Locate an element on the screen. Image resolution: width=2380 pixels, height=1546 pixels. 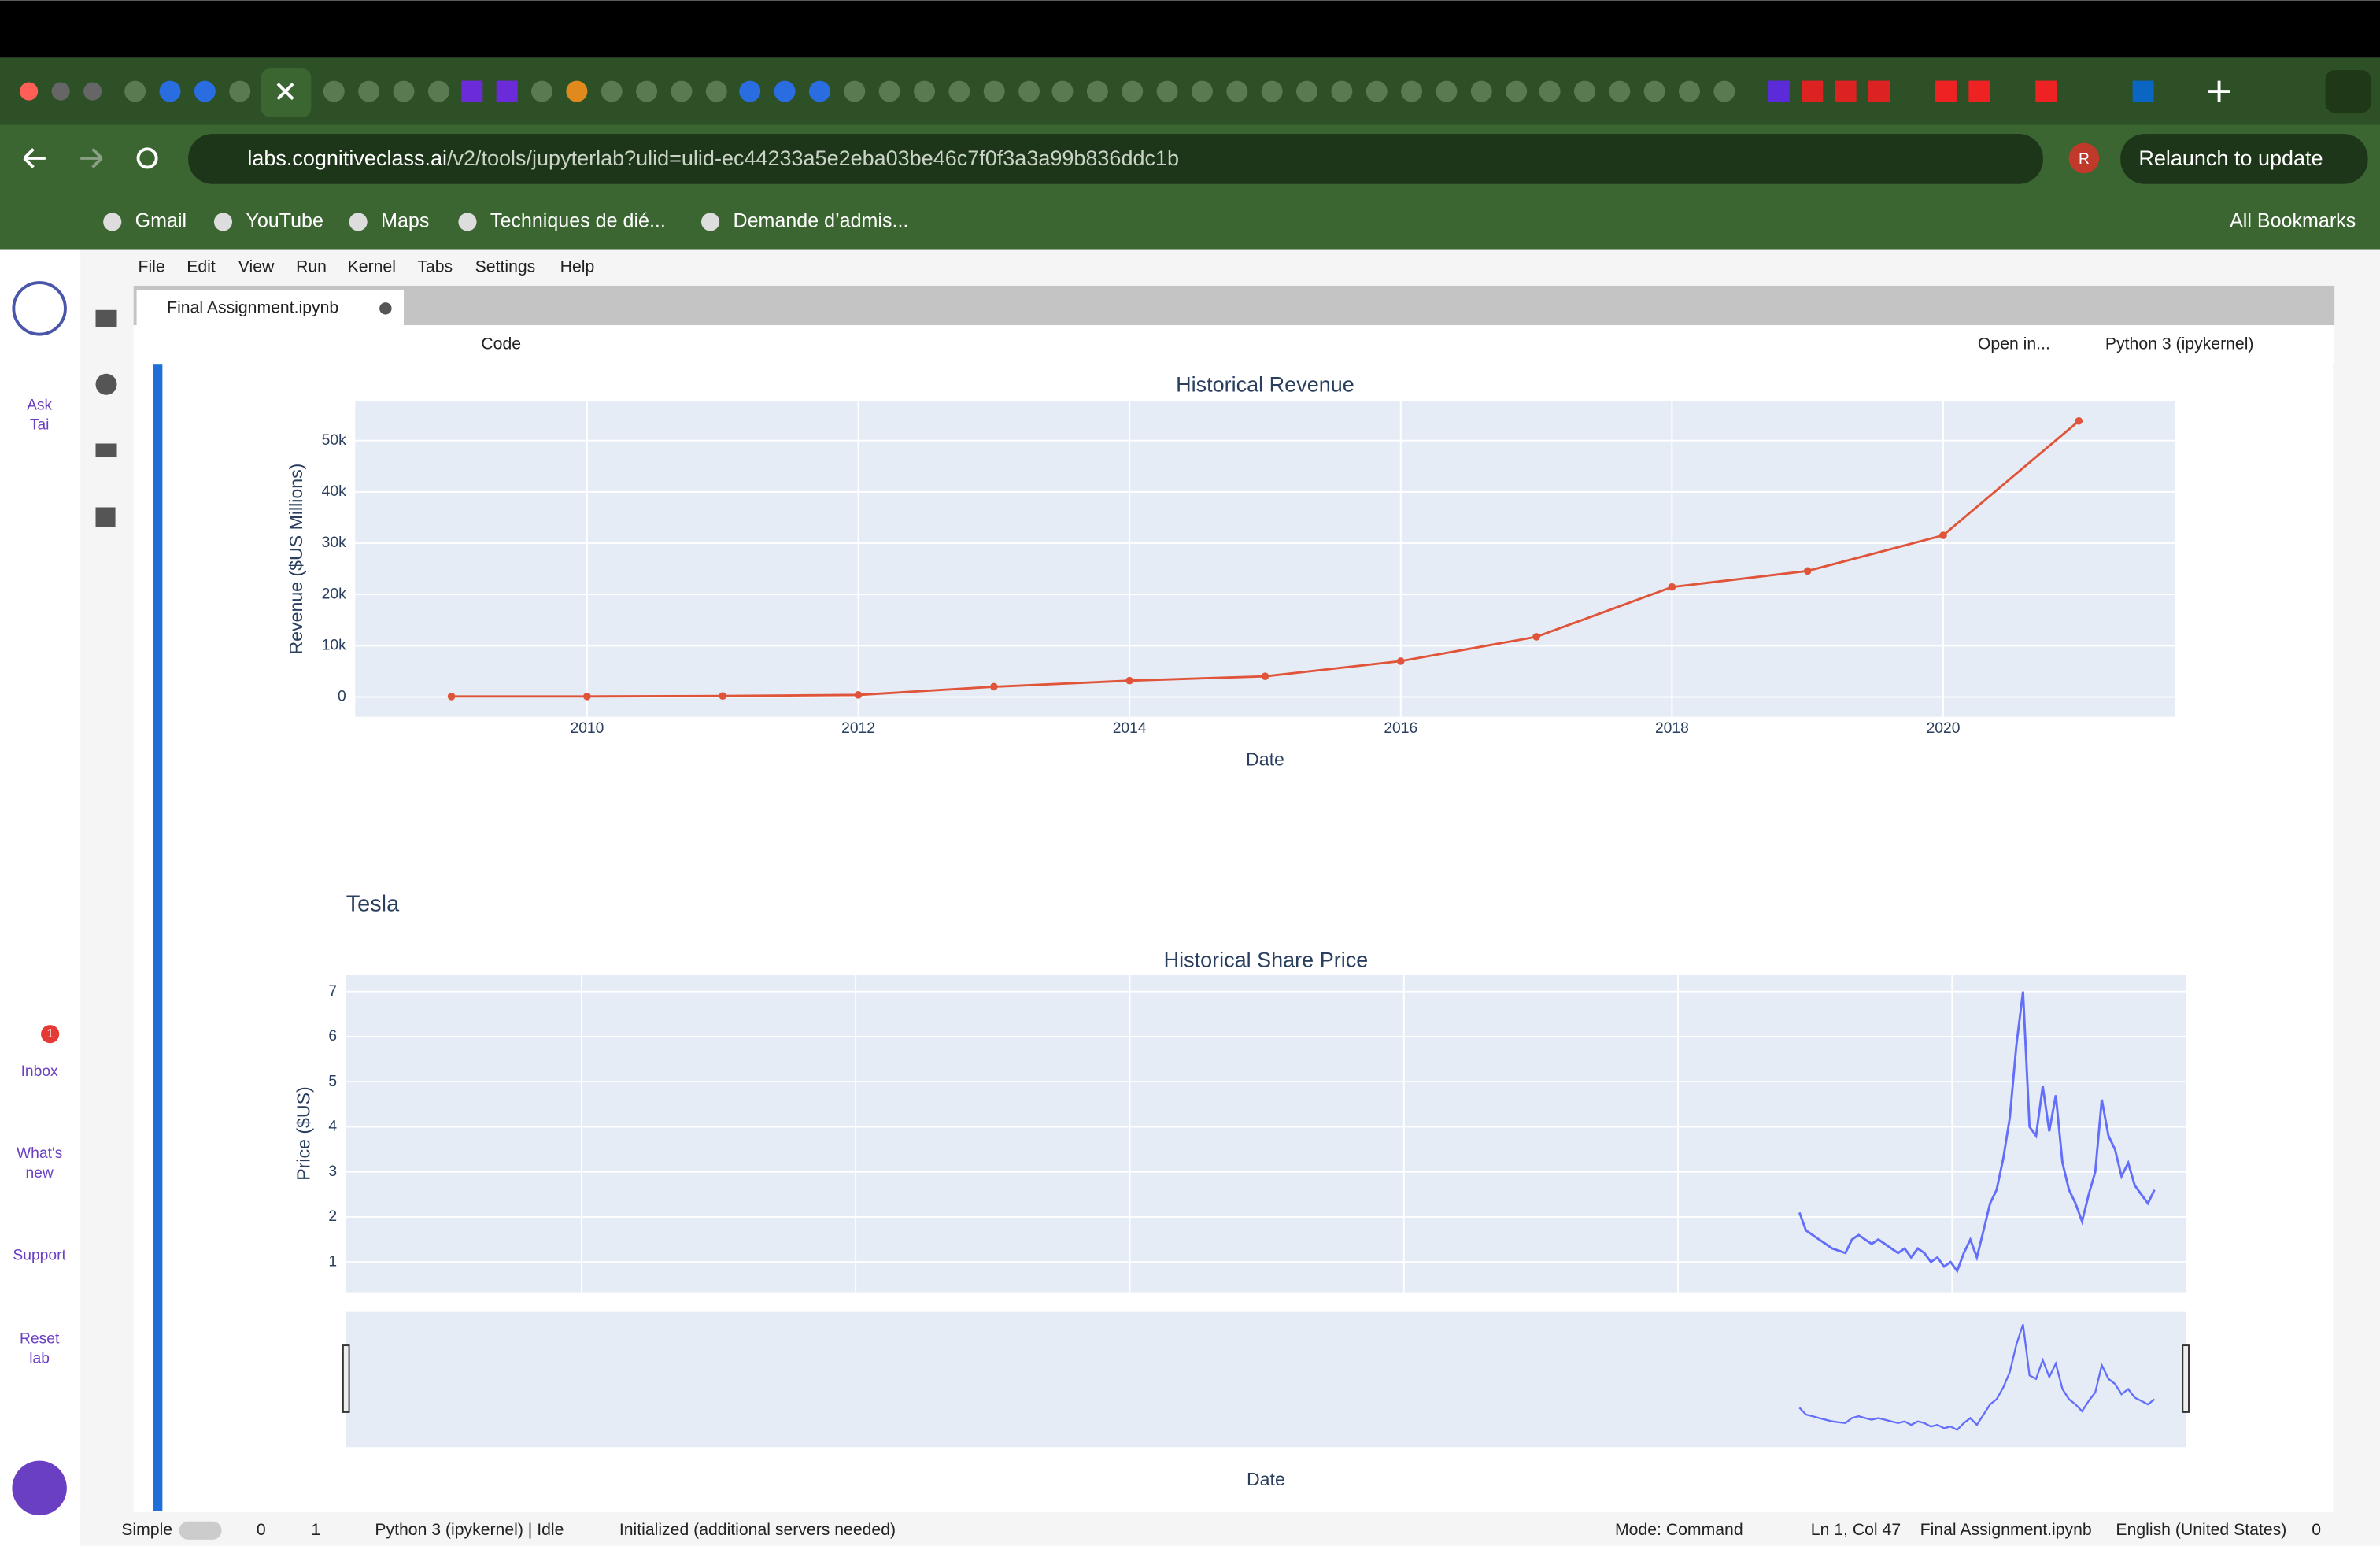
support: Support is located at coordinates (39, 1255).